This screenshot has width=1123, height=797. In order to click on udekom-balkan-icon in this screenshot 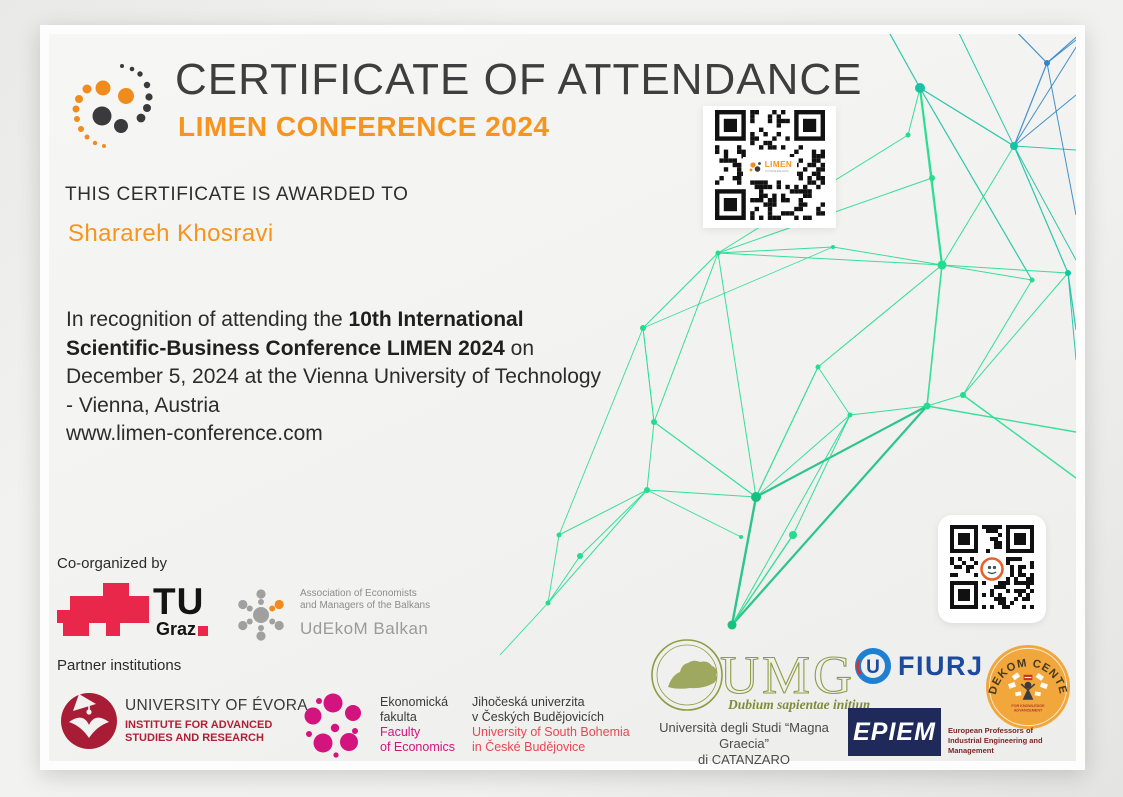, I will do `click(261, 615)`.